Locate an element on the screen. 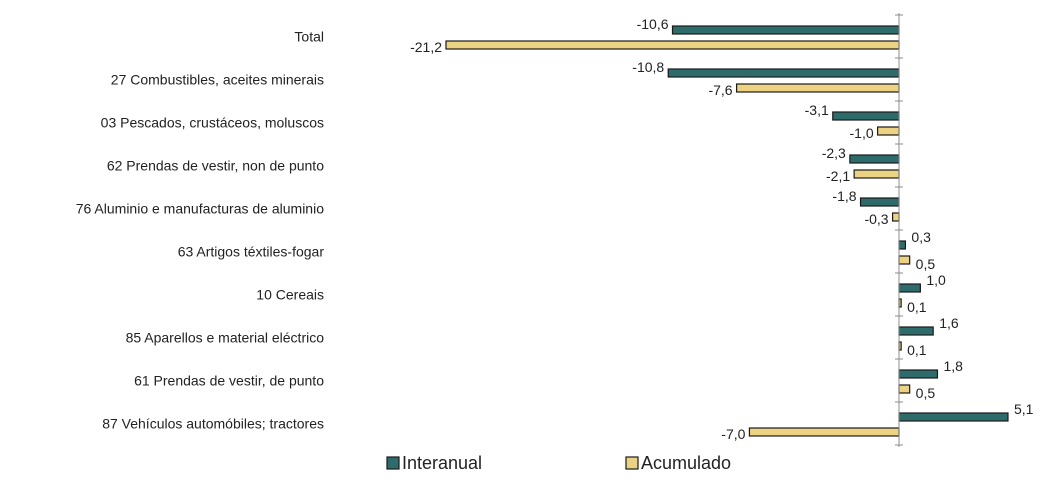 This screenshot has width=1048, height=487. data-label: 1,6 is located at coordinates (949, 323).